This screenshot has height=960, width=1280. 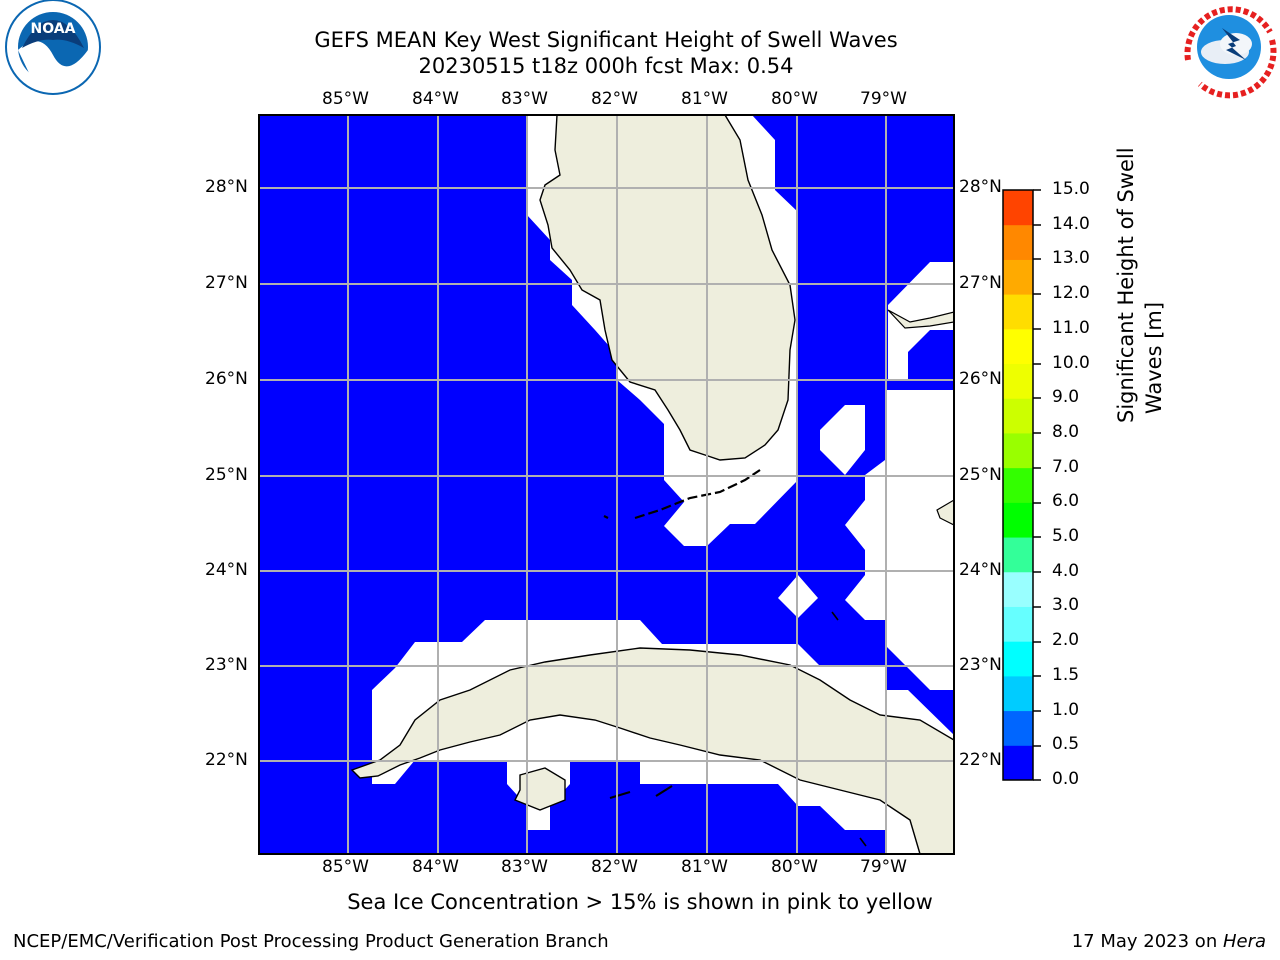 I want to click on lon-tick-bottom-84w: 84°W, so click(x=435, y=867).